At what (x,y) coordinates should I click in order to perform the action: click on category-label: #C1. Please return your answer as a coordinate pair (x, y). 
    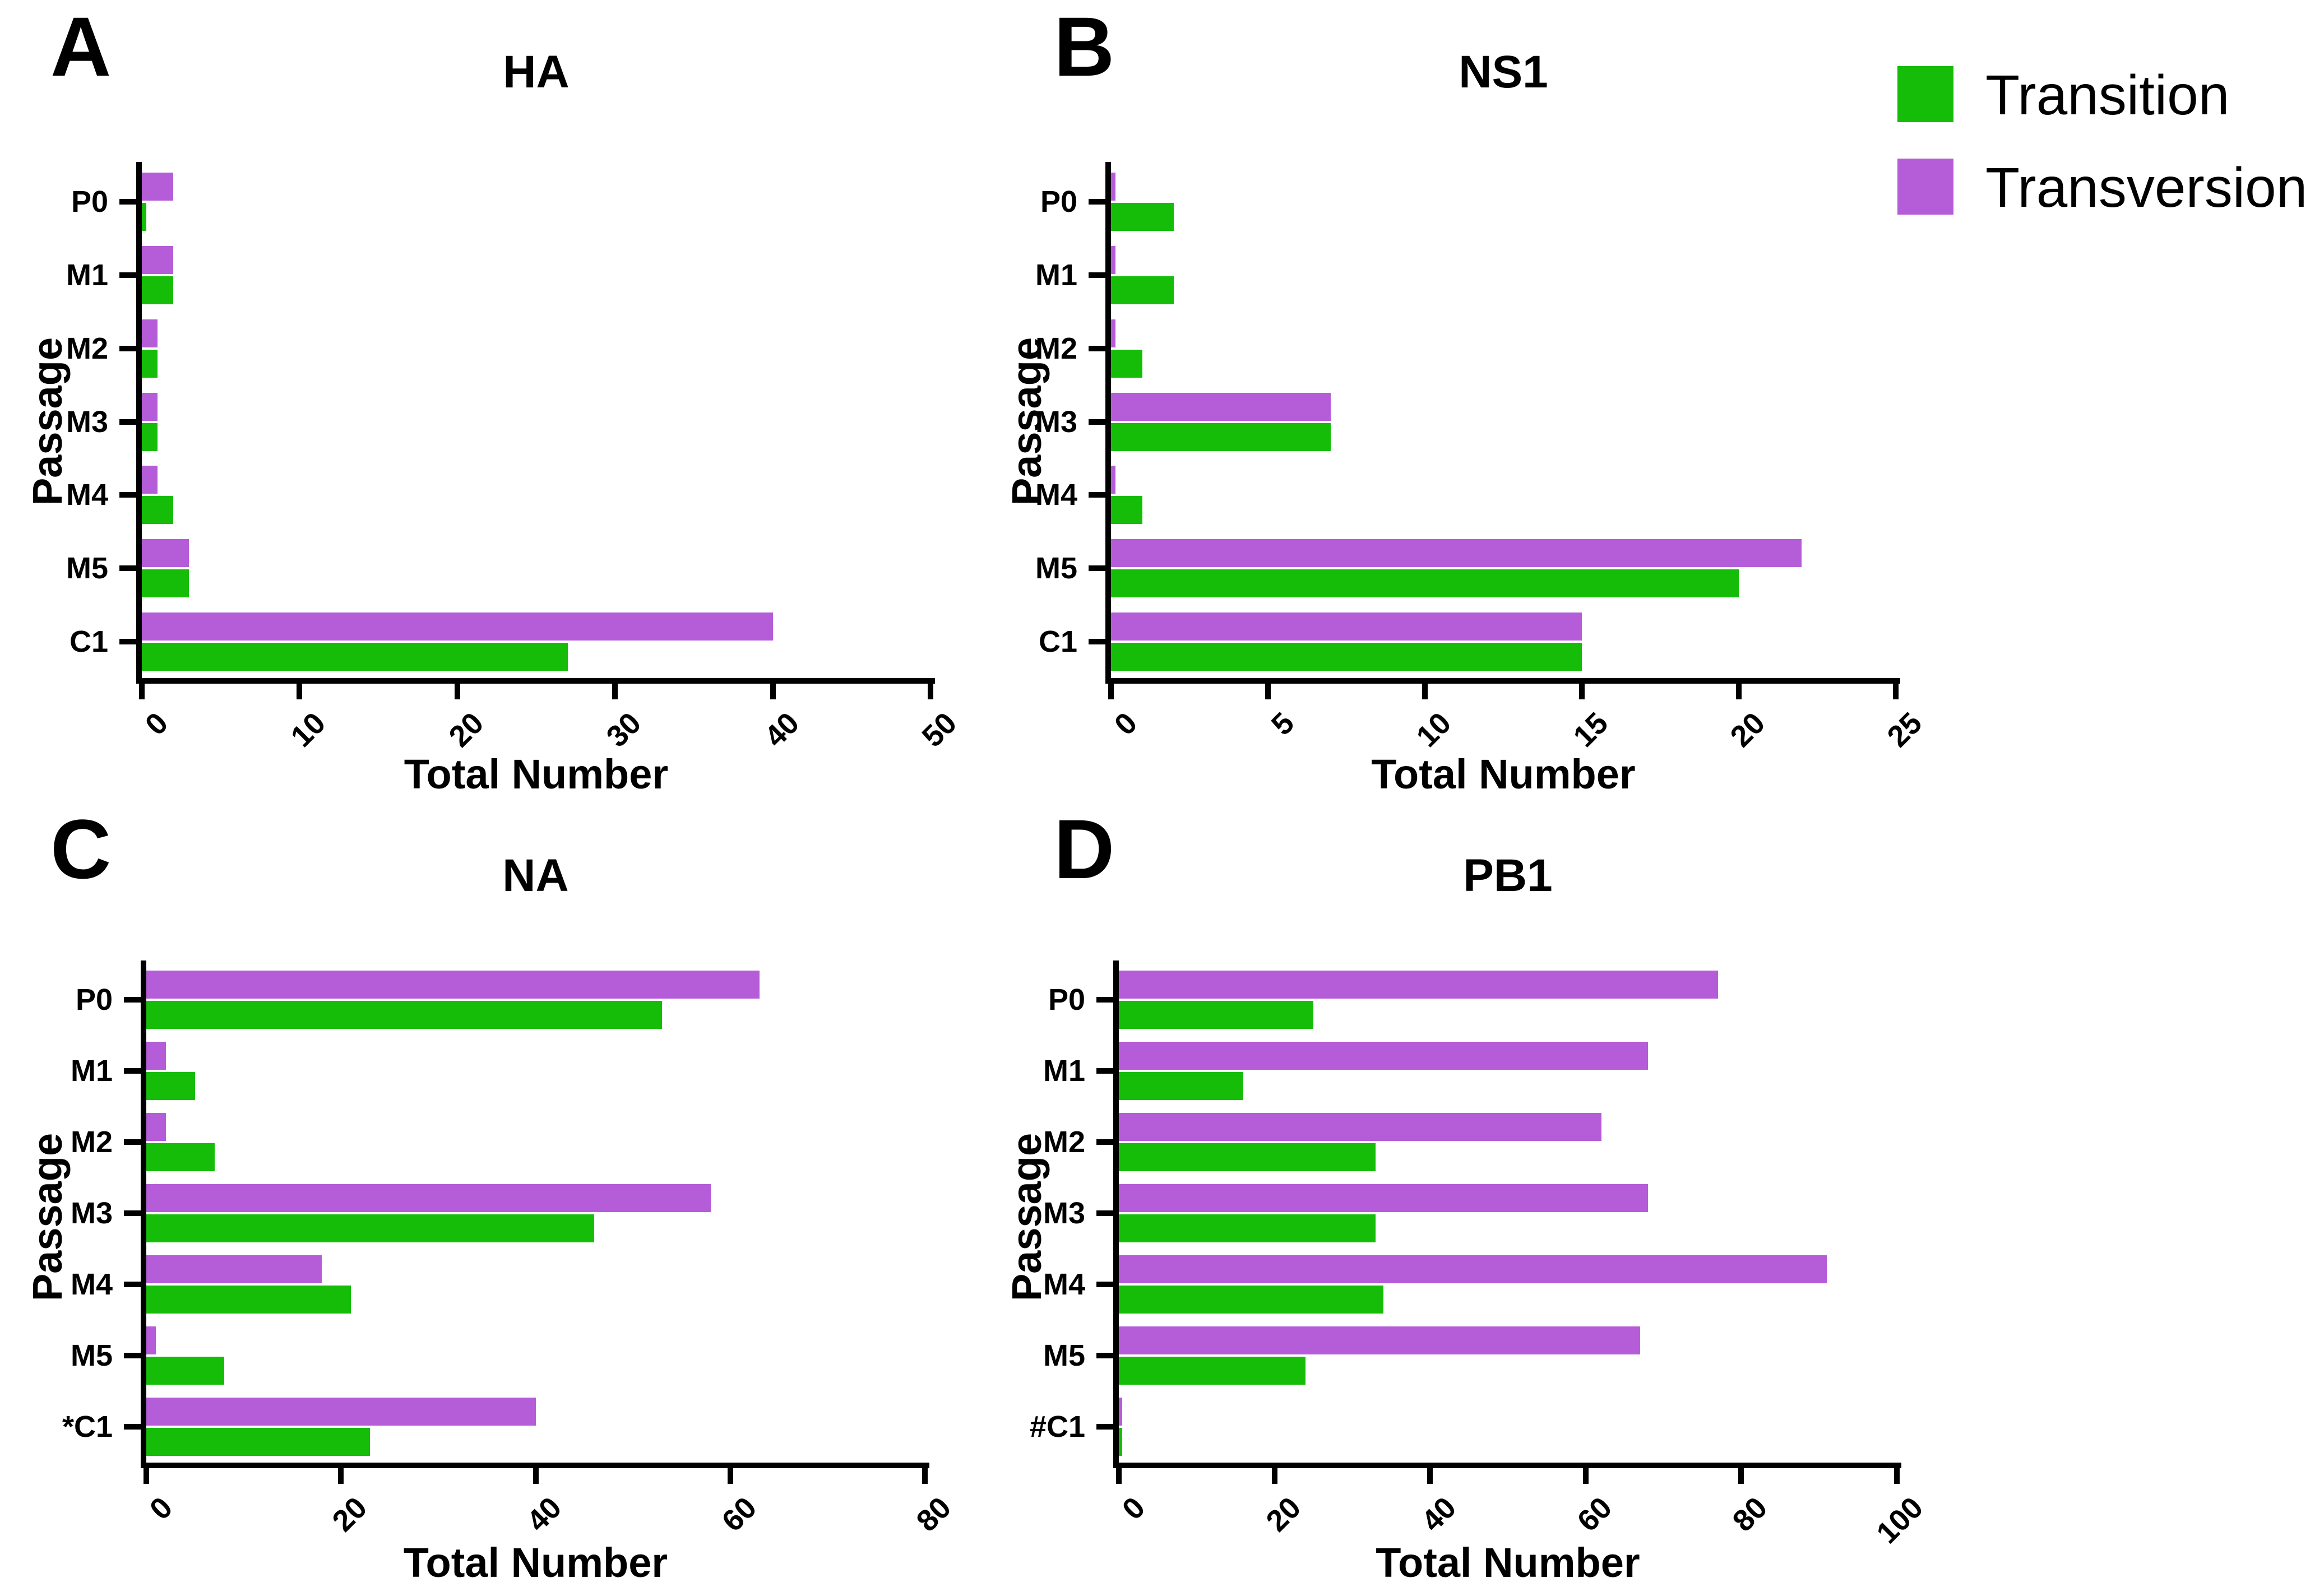
    Looking at the image, I should click on (1057, 1427).